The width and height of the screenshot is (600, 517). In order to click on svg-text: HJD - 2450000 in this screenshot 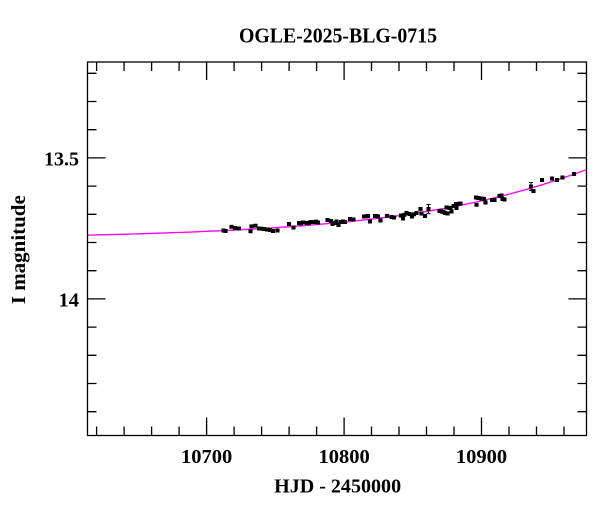, I will do `click(337, 486)`.